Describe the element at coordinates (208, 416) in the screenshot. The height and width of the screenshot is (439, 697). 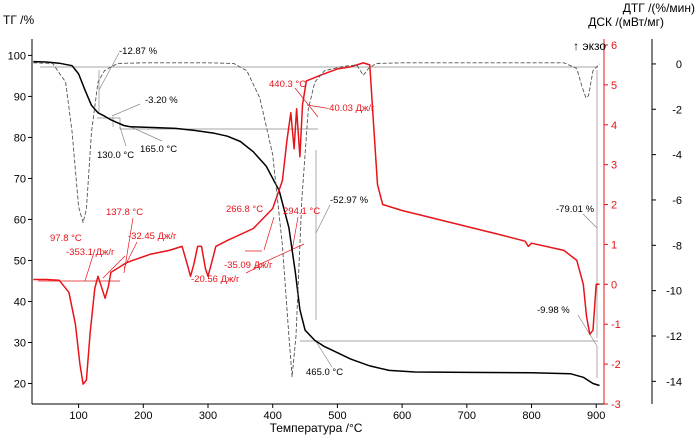
I see `x-tick-label: 300` at that location.